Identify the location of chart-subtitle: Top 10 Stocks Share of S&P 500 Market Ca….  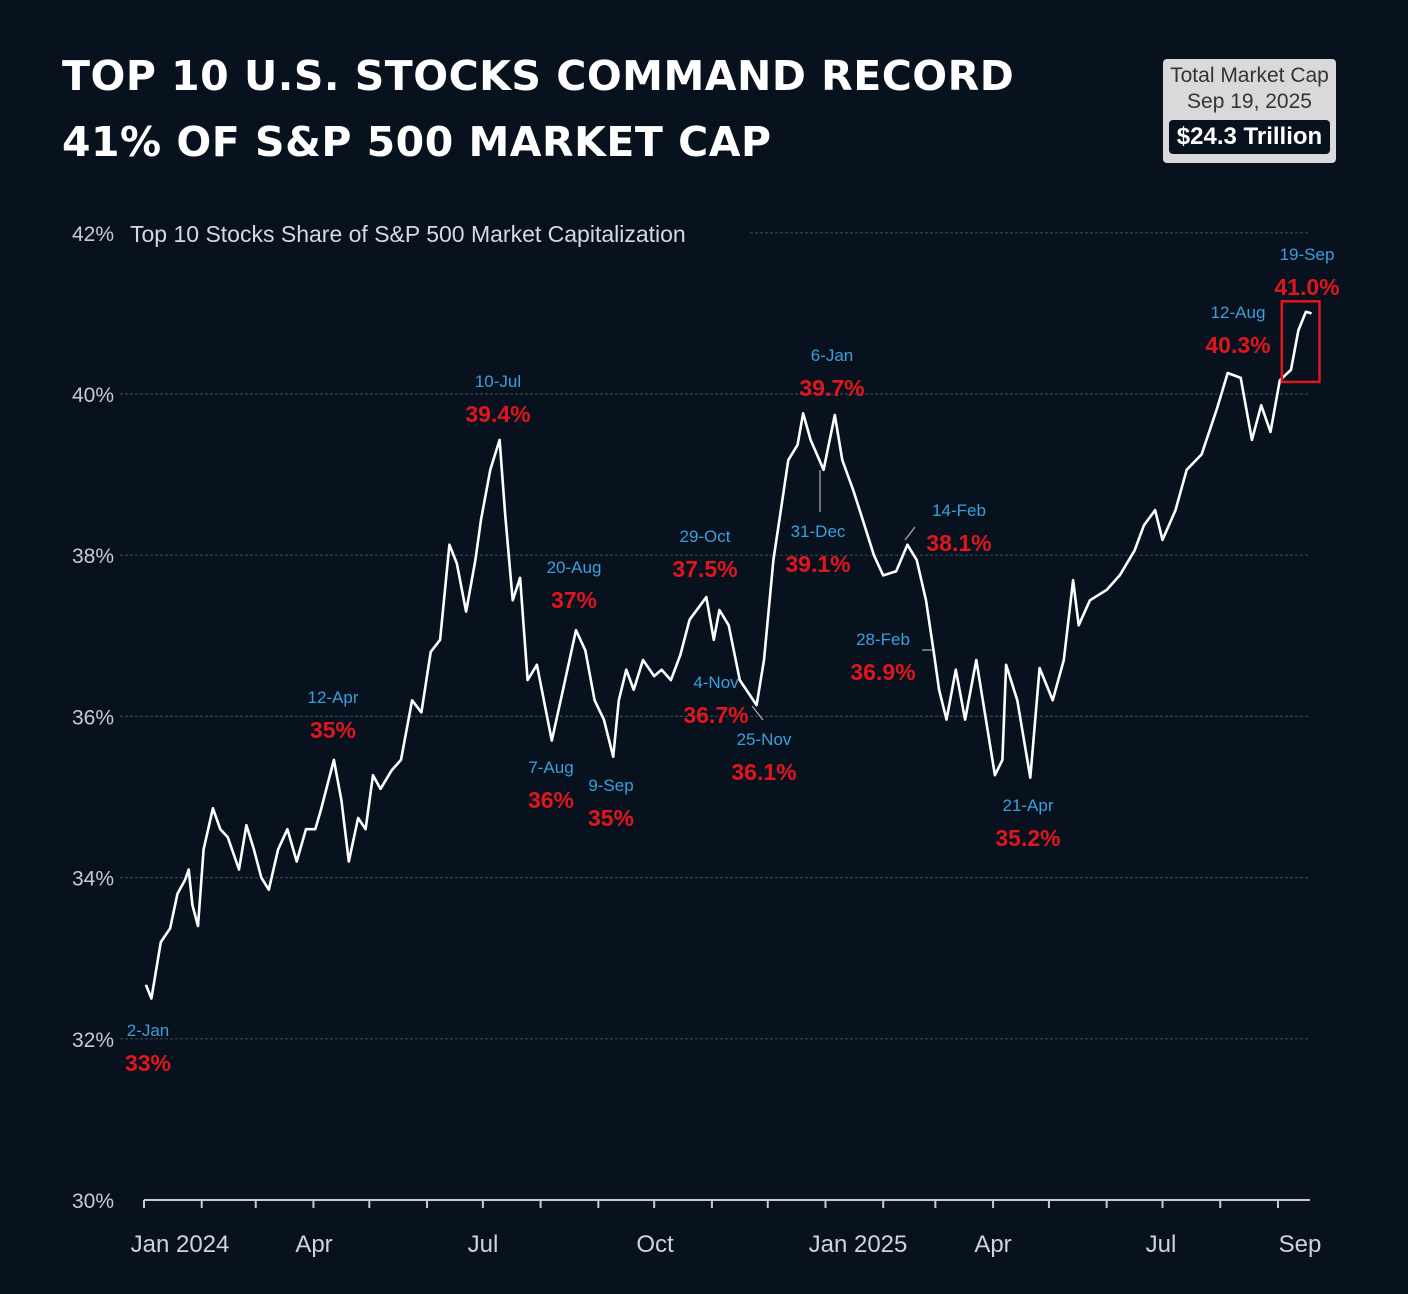
(408, 234).